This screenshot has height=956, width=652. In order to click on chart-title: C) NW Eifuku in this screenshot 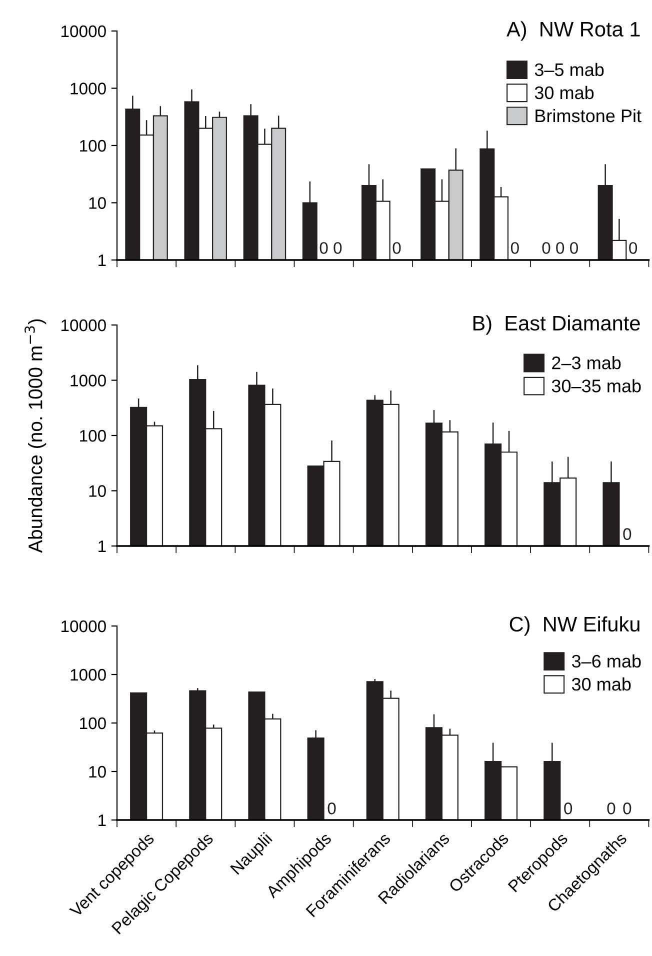, I will do `click(575, 626)`.